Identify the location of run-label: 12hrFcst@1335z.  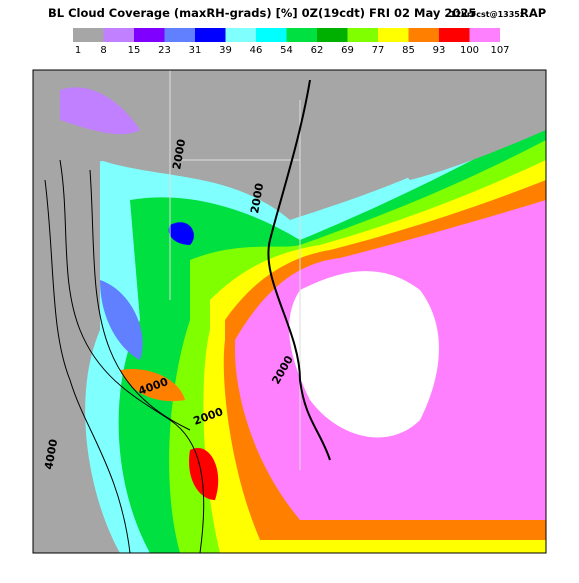
(487, 14).